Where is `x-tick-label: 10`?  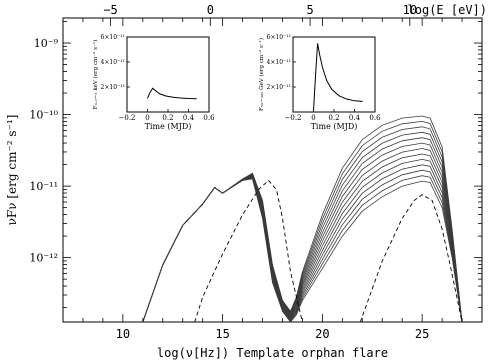
x-tick-label: 10 is located at coordinates (123, 334).